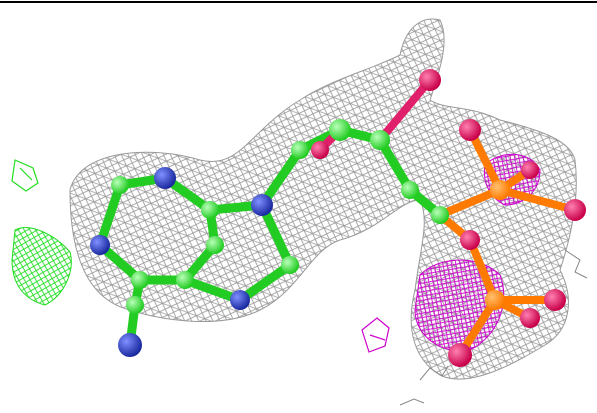 This screenshot has height=413, width=597. What do you see at coordinates (375, 335) in the screenshot?
I see `magenta-mesh-small` at bounding box center [375, 335].